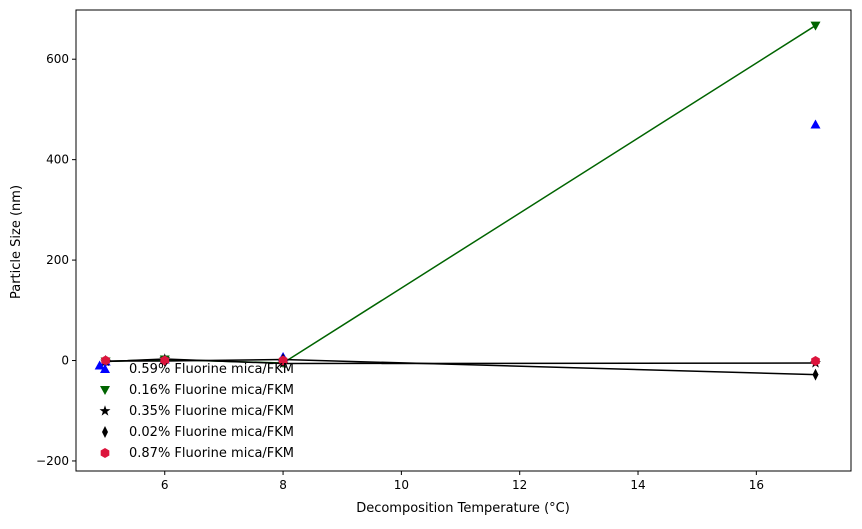 Image resolution: width=862 pixels, height=529 pixels. Describe the element at coordinates (57, 160) in the screenshot. I see `y-tick-label: 400` at that location.